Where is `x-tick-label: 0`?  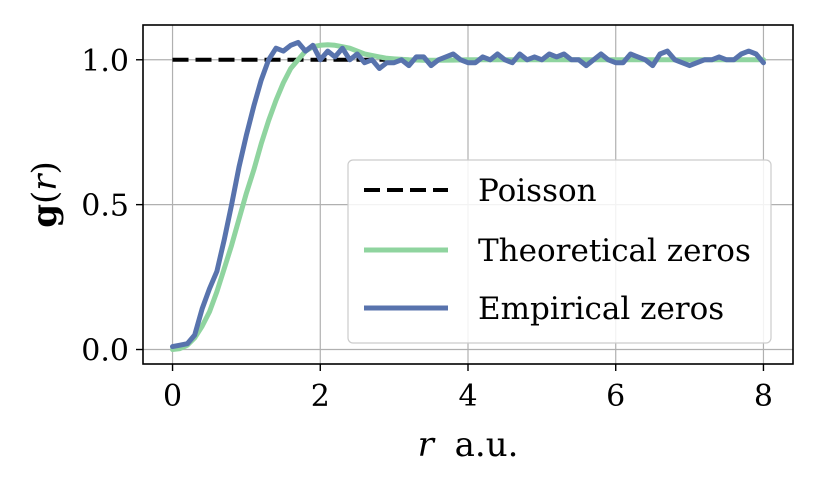
x-tick-label: 0 is located at coordinates (172, 396).